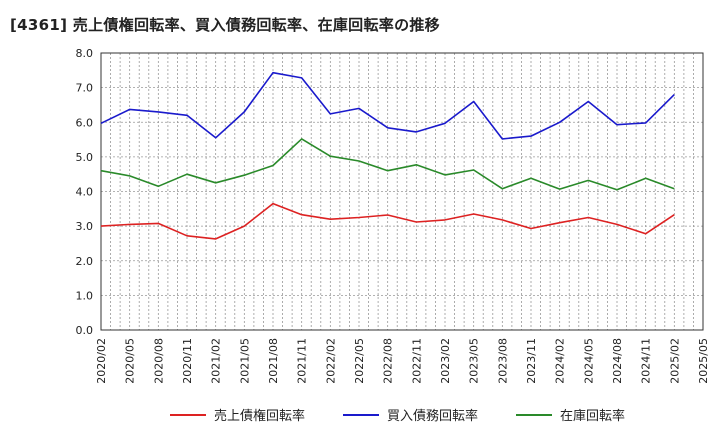  What do you see at coordinates (416, 361) in the screenshot?
I see `x-tick-label: 2022/11` at bounding box center [416, 361].